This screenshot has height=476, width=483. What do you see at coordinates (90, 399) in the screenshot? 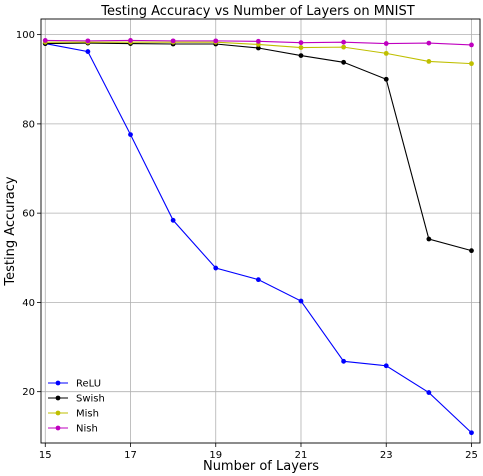
I see `legend-label: Swish` at bounding box center [90, 399].